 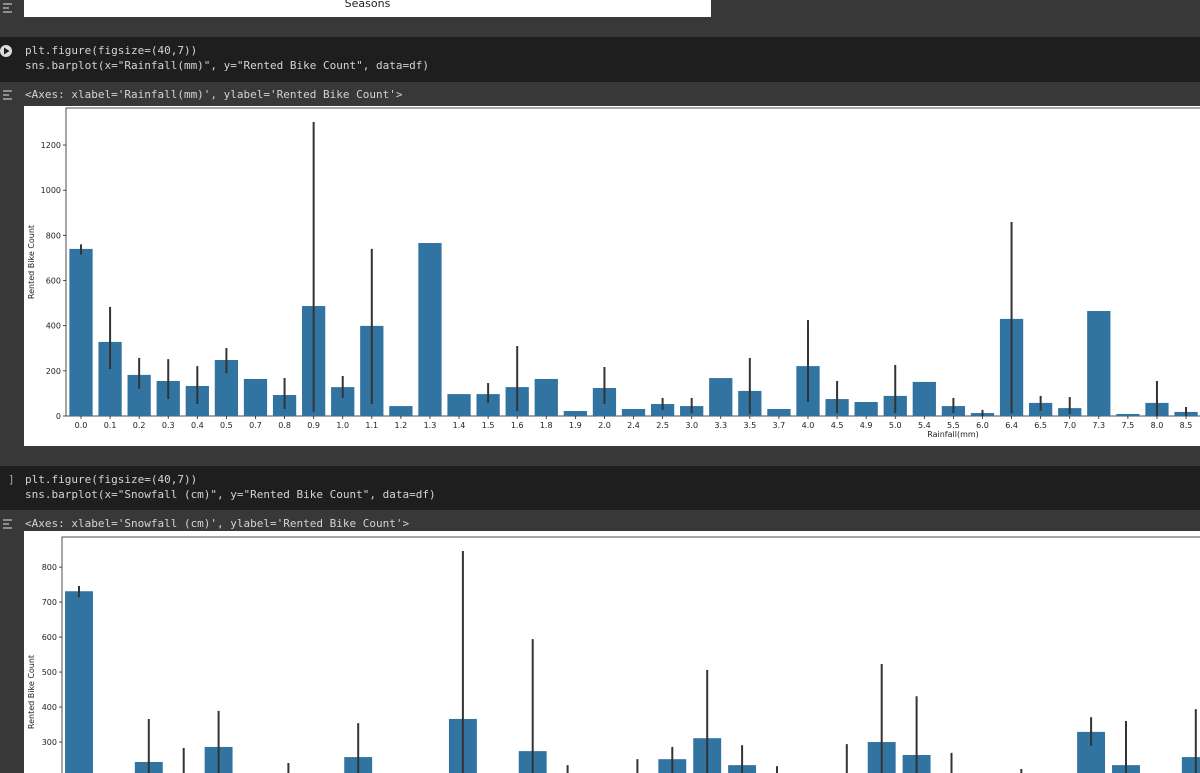 I want to click on run-button, so click(x=7, y=51).